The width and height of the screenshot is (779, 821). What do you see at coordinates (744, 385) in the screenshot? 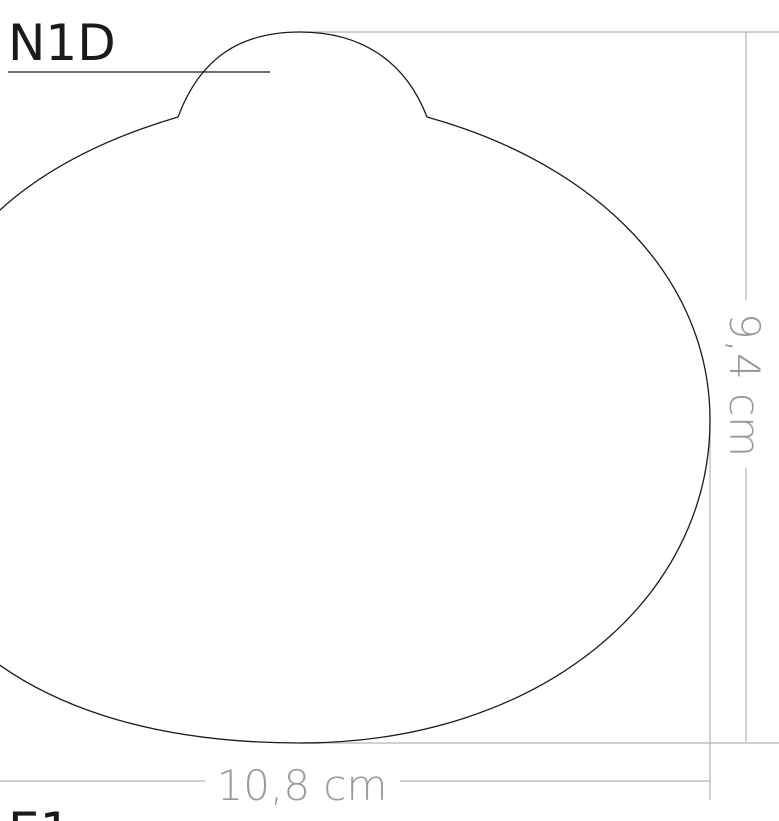
I see `height-dimension-label: 9,4 cm` at bounding box center [744, 385].